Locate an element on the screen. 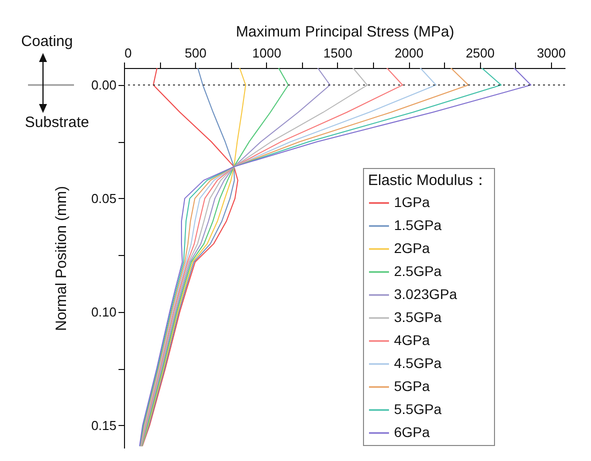  x-tick-label: 2500 is located at coordinates (480, 53).